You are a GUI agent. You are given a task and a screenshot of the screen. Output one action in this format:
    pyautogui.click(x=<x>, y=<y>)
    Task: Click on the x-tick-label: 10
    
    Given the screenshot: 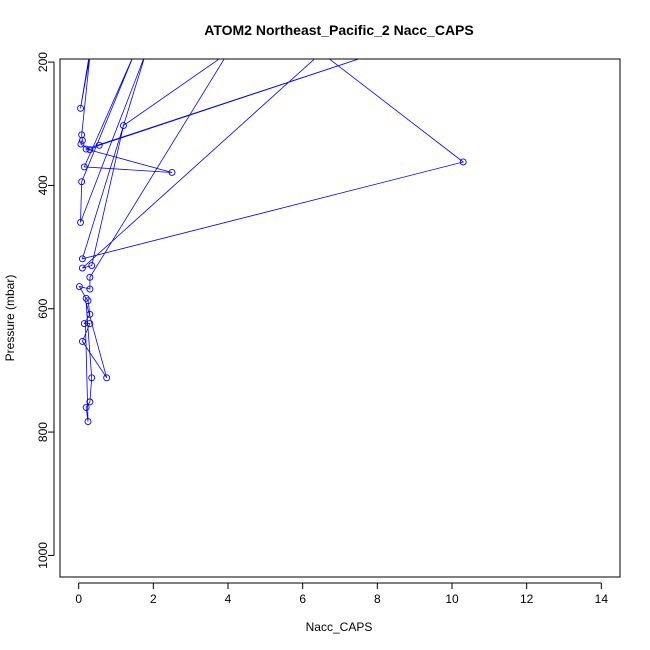 What is the action you would take?
    pyautogui.click(x=452, y=599)
    